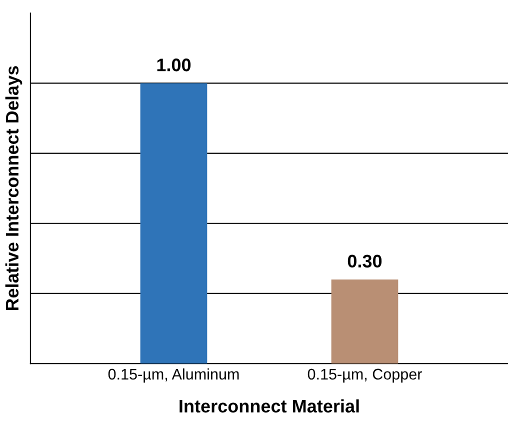  Describe the element at coordinates (13, 188) in the screenshot. I see `y-axis-title: Relative Interconnect Delays` at that location.